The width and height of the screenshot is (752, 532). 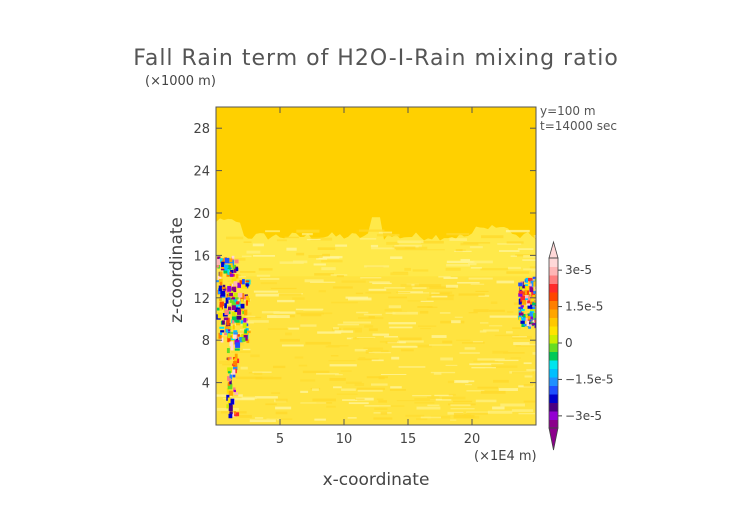 I want to click on y-tick-label: 4, so click(x=206, y=384).